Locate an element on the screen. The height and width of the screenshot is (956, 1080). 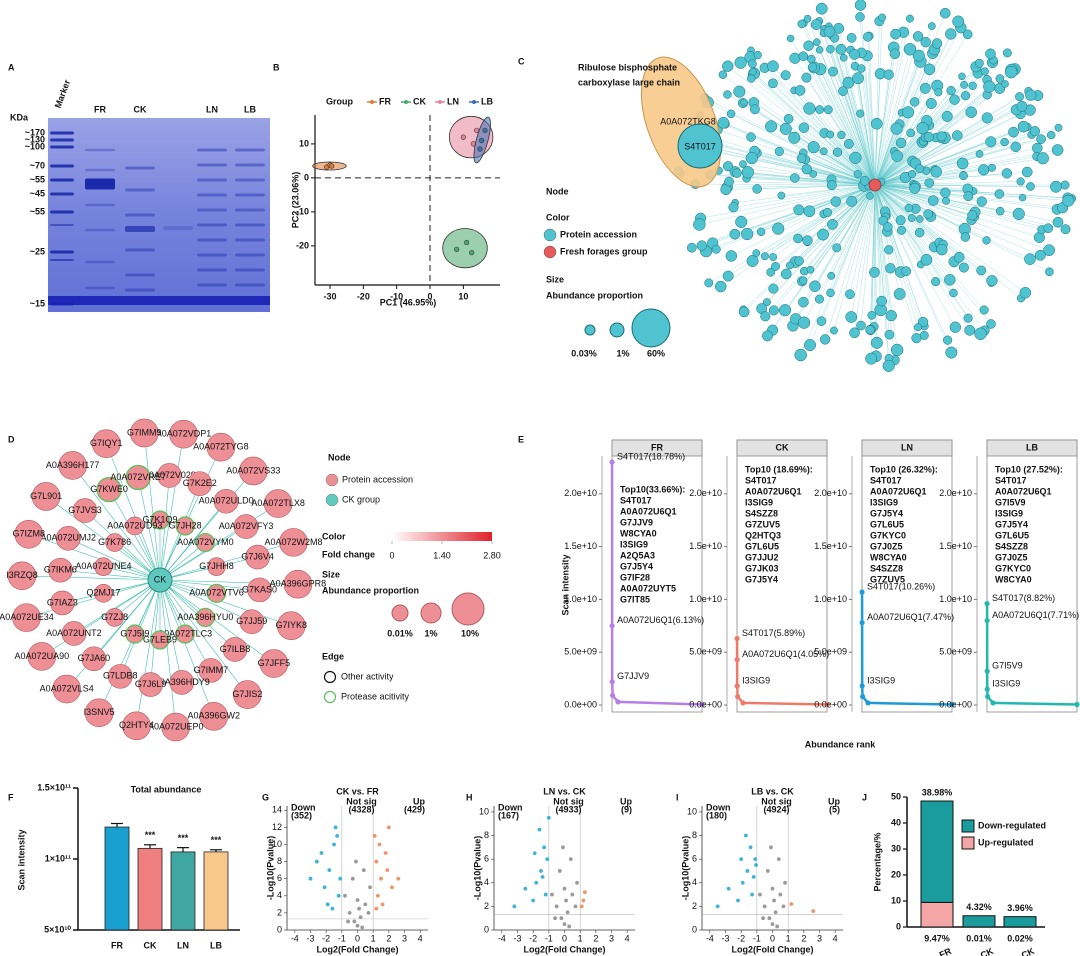
value-label: 4.32% is located at coordinates (979, 907).